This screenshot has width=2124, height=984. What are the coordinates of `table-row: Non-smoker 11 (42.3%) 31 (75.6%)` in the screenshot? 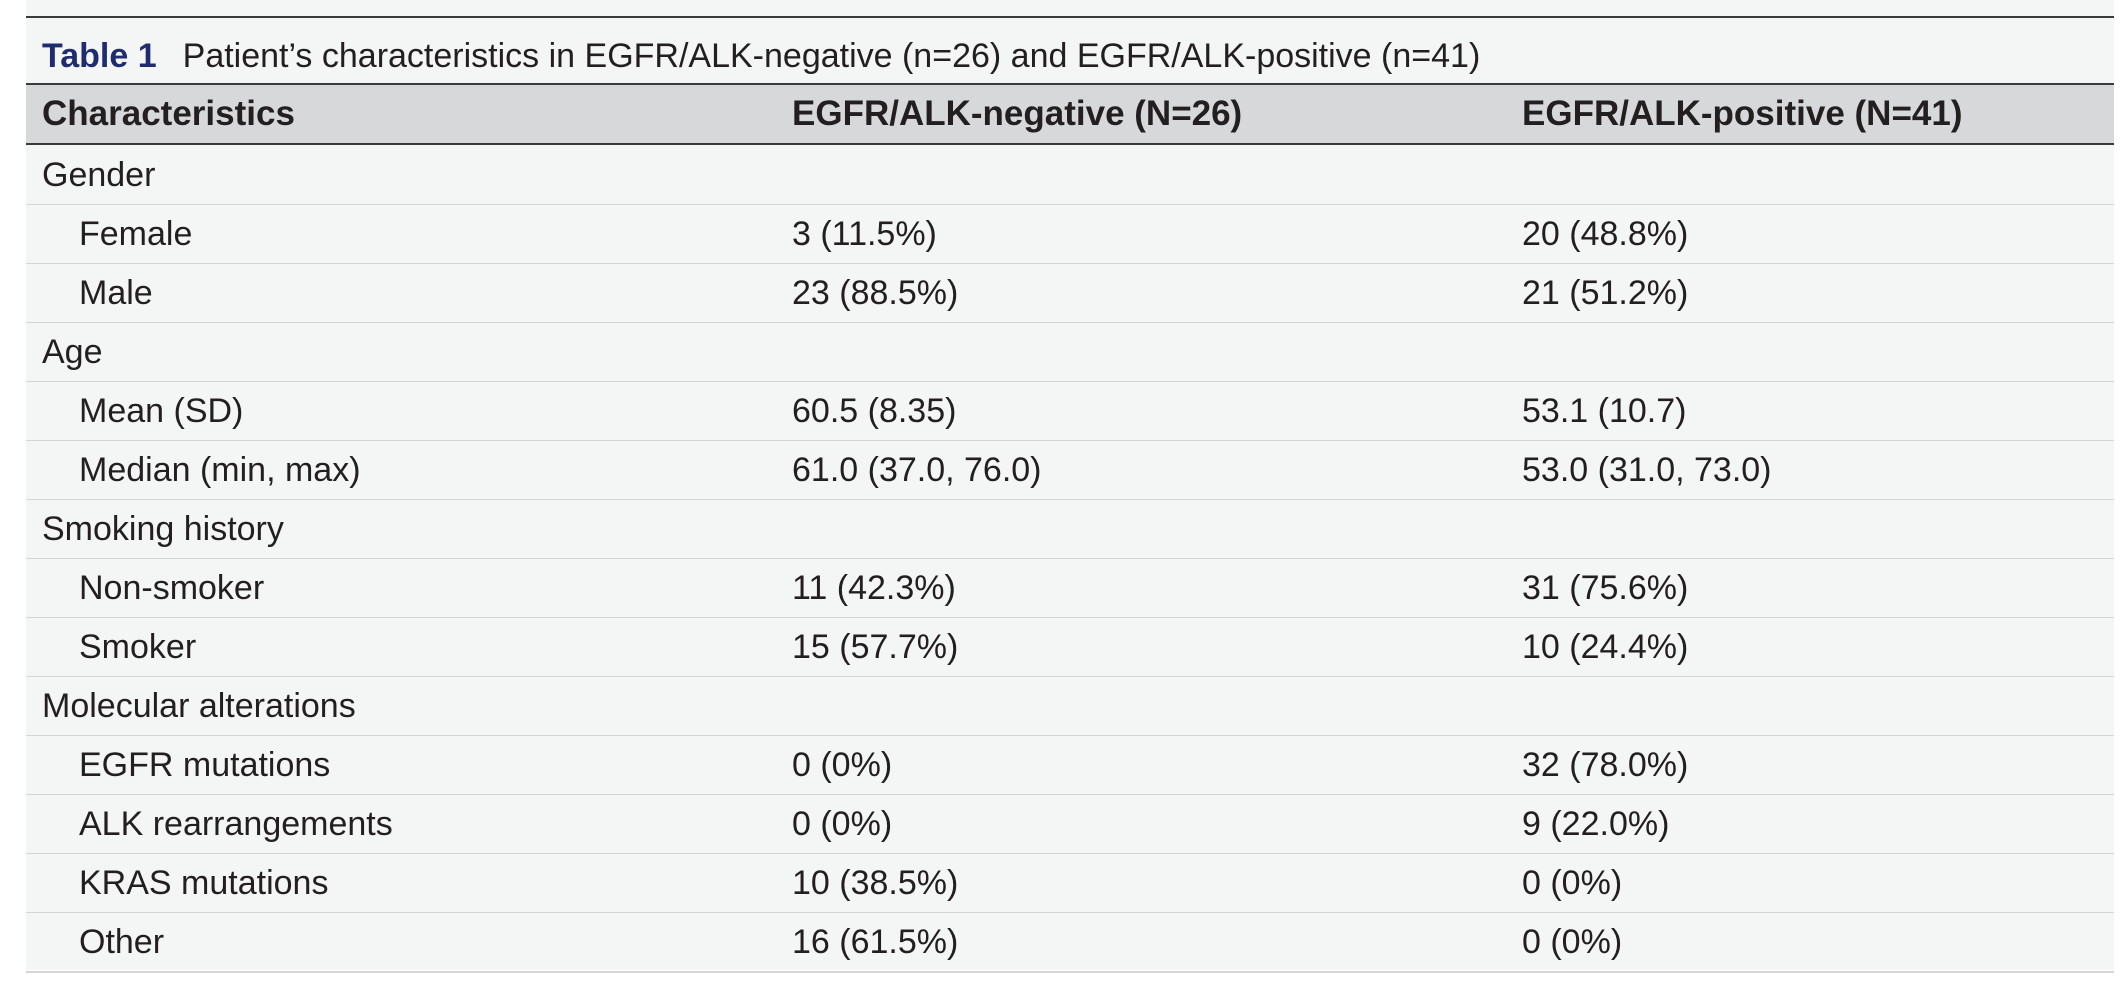 It's located at (1070, 588).